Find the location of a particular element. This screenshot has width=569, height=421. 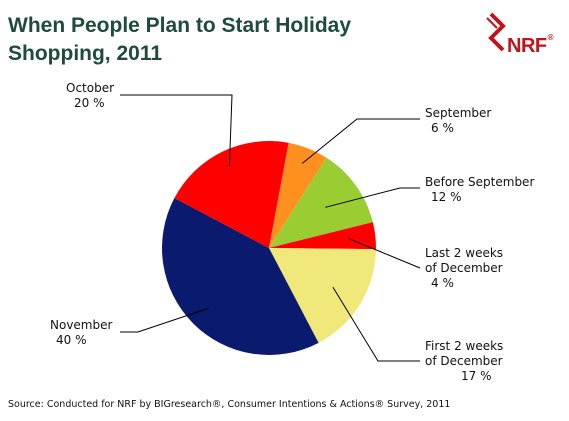

title-line-2: Shopping, 2011 is located at coordinates (85, 53).